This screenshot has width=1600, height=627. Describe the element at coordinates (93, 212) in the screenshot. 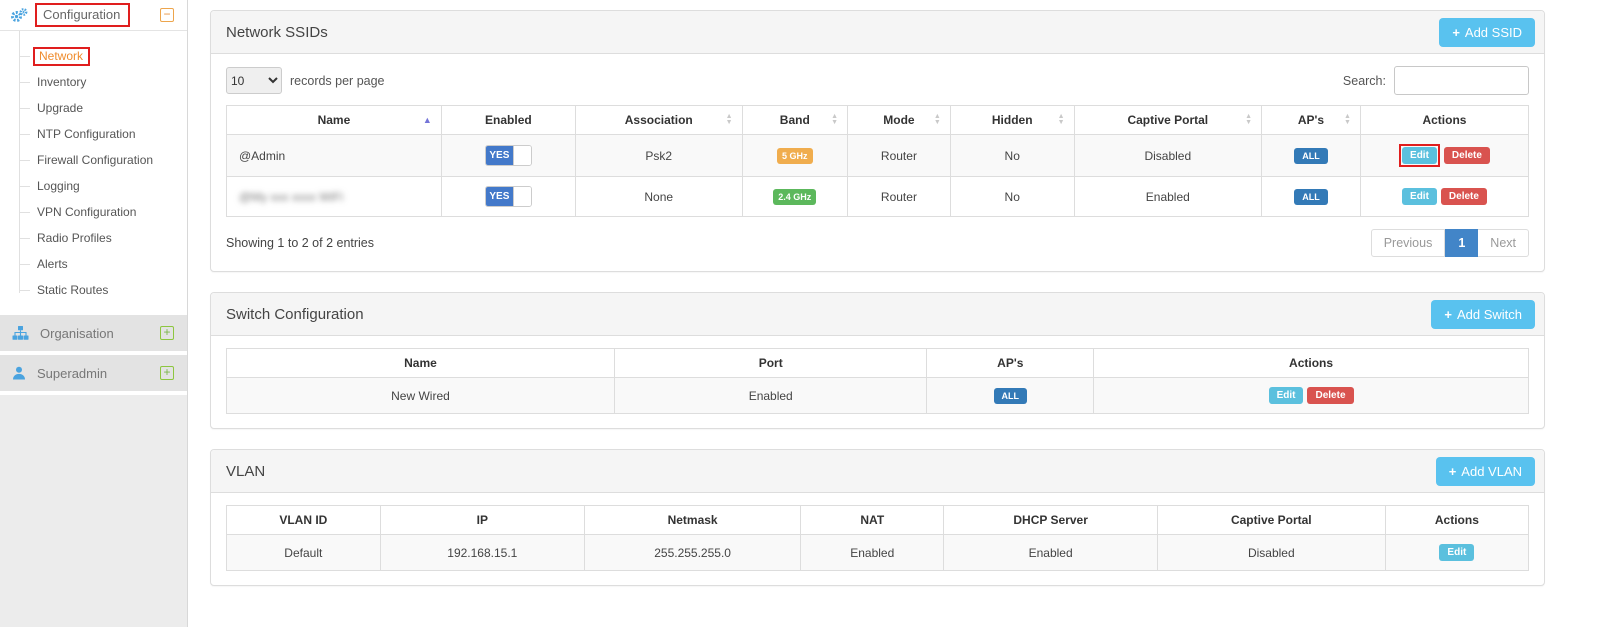

I see `sidebar-item-vpn-configuration: VPN Configuration` at that location.